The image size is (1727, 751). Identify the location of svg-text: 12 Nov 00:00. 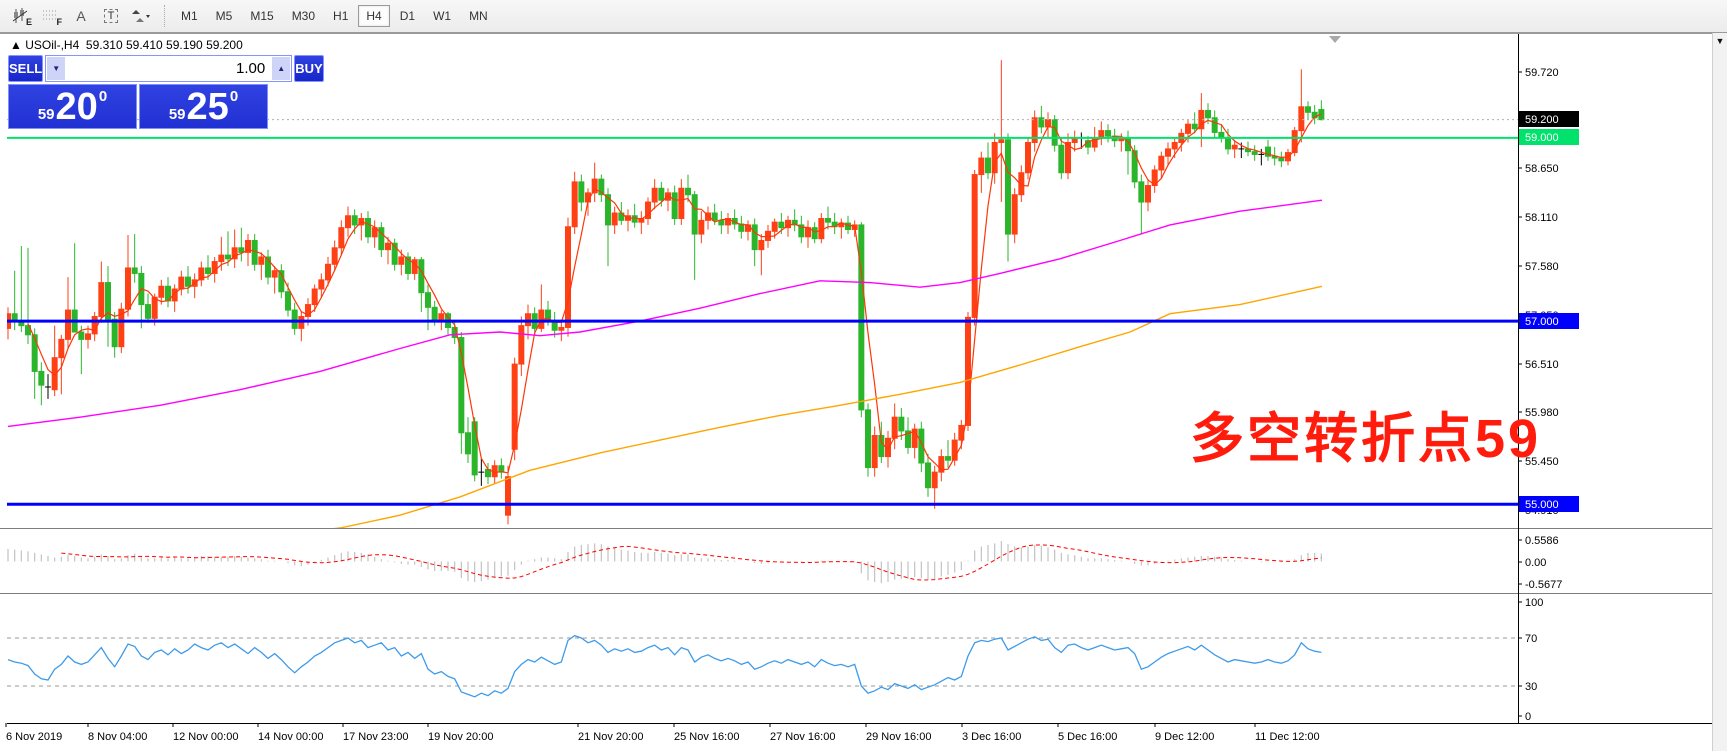
(205, 737).